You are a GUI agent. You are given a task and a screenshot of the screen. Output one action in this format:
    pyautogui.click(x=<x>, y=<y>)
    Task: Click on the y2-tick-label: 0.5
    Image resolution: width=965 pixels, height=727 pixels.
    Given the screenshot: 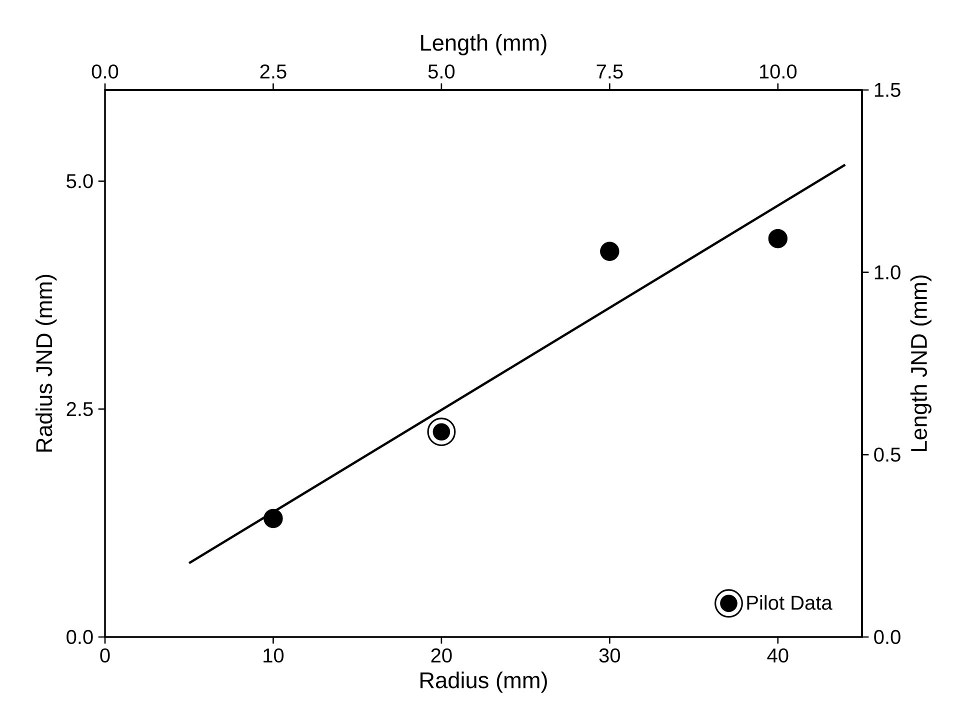 What is the action you would take?
    pyautogui.click(x=887, y=455)
    